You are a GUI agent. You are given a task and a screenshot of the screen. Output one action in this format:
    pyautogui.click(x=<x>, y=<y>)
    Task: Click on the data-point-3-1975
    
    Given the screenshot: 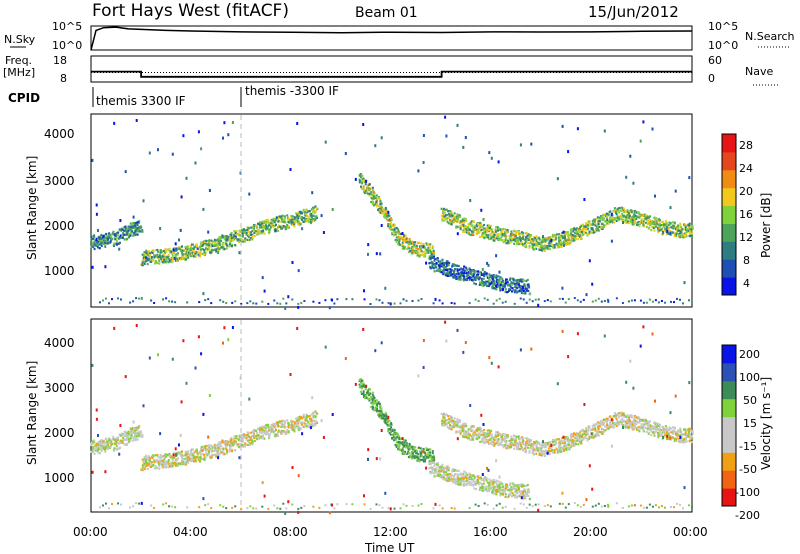 What is the action you would take?
    pyautogui.click(x=570, y=235)
    